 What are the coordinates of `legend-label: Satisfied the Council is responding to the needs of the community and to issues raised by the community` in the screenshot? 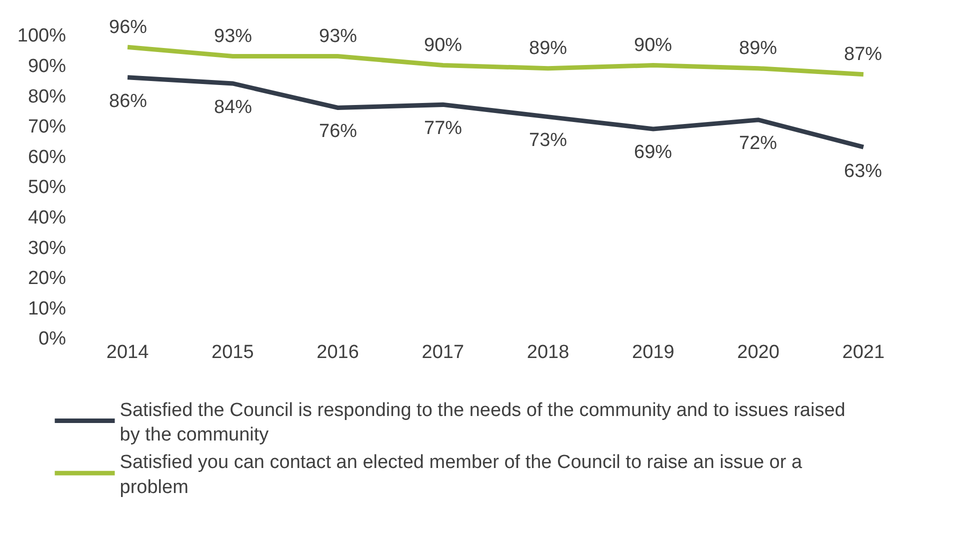 It's located at (483, 423).